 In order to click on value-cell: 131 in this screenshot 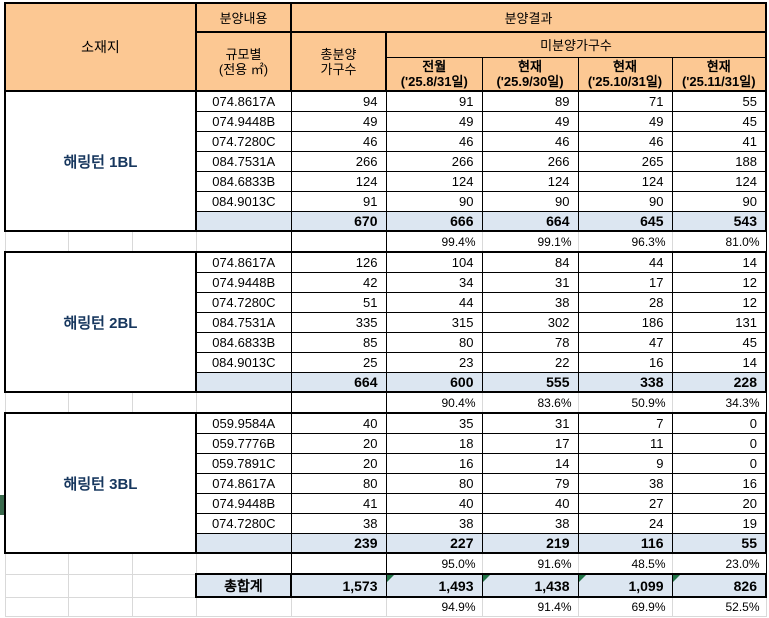, I will do `click(719, 322)`.